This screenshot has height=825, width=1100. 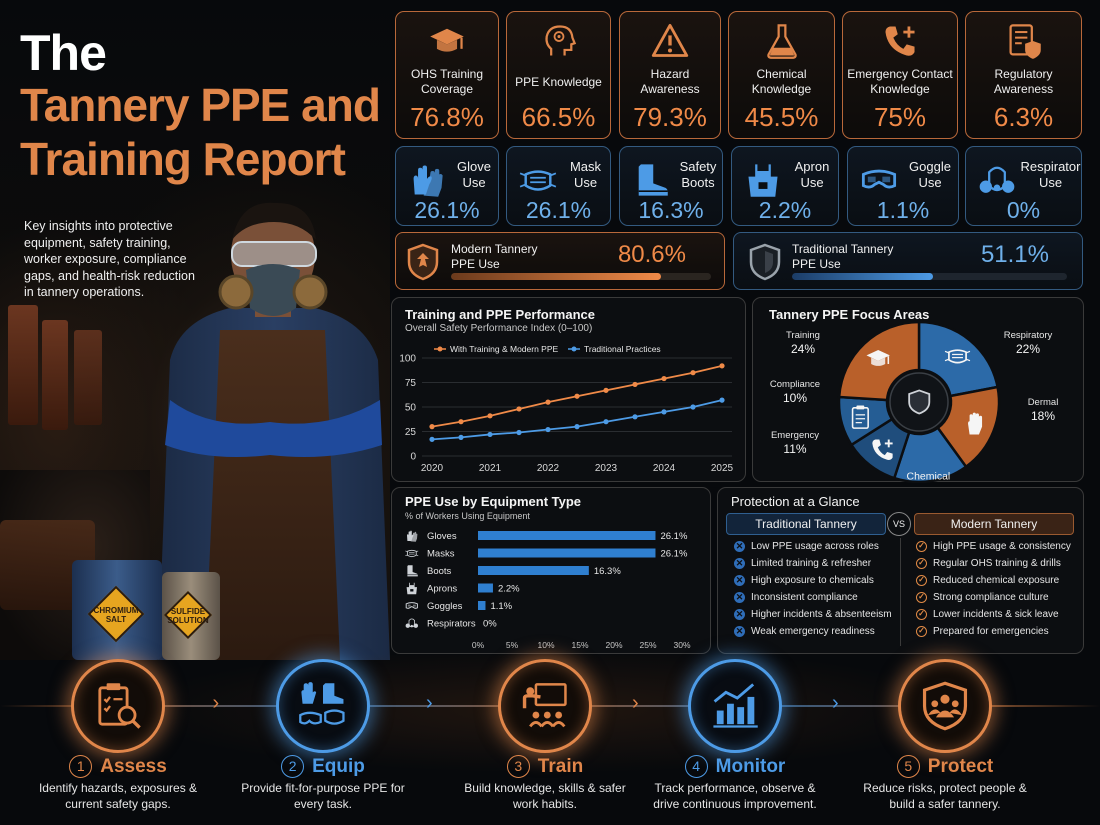 I want to click on hanging-hide, so click(x=88, y=377).